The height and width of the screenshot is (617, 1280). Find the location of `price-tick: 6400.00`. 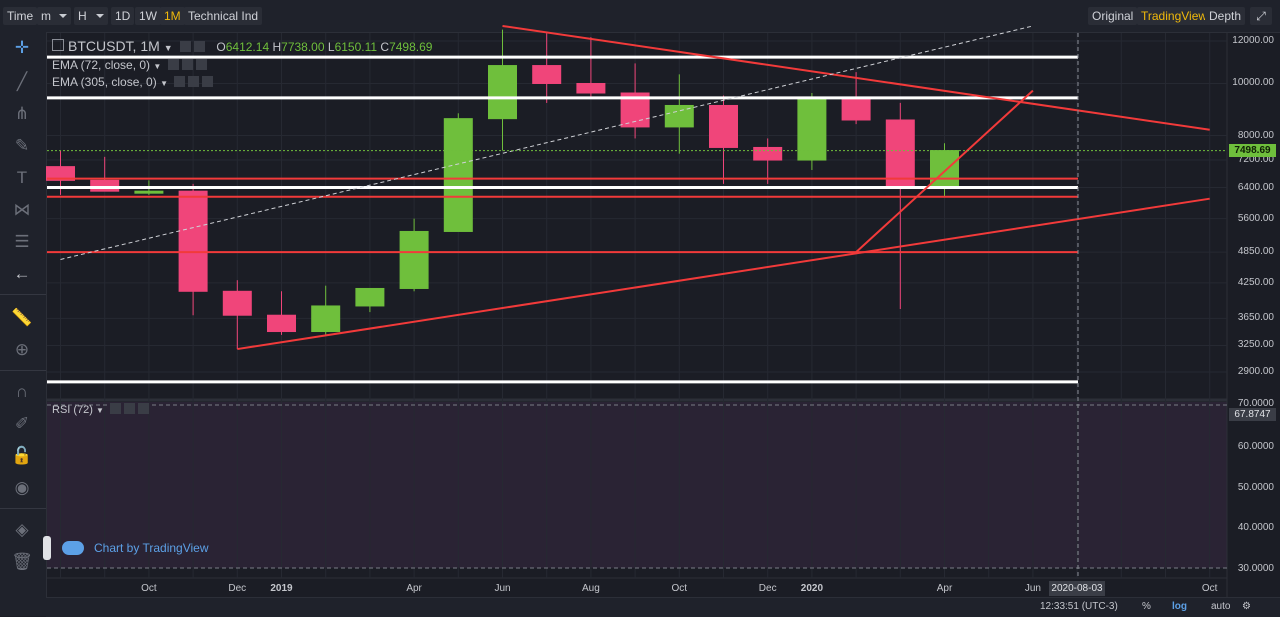

price-tick: 6400.00 is located at coordinates (1255, 187).